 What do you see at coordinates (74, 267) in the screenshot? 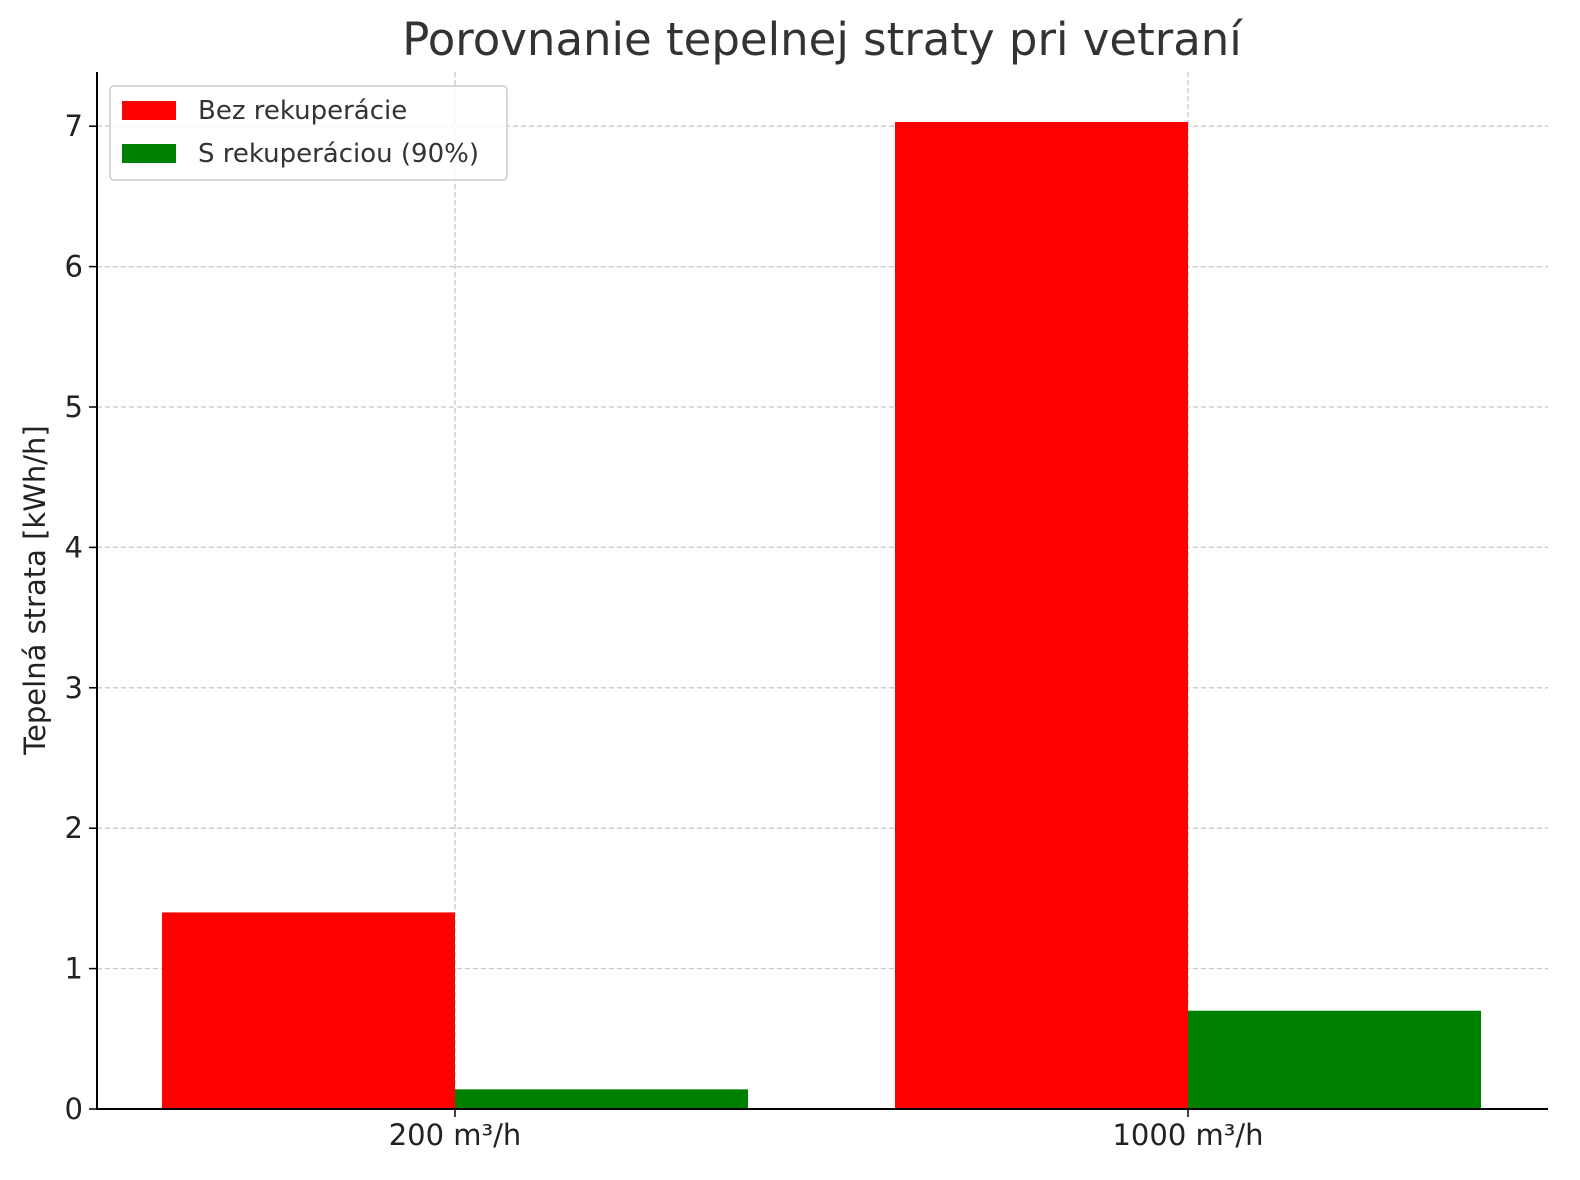
I see `y-tick-label-6: 6` at bounding box center [74, 267].